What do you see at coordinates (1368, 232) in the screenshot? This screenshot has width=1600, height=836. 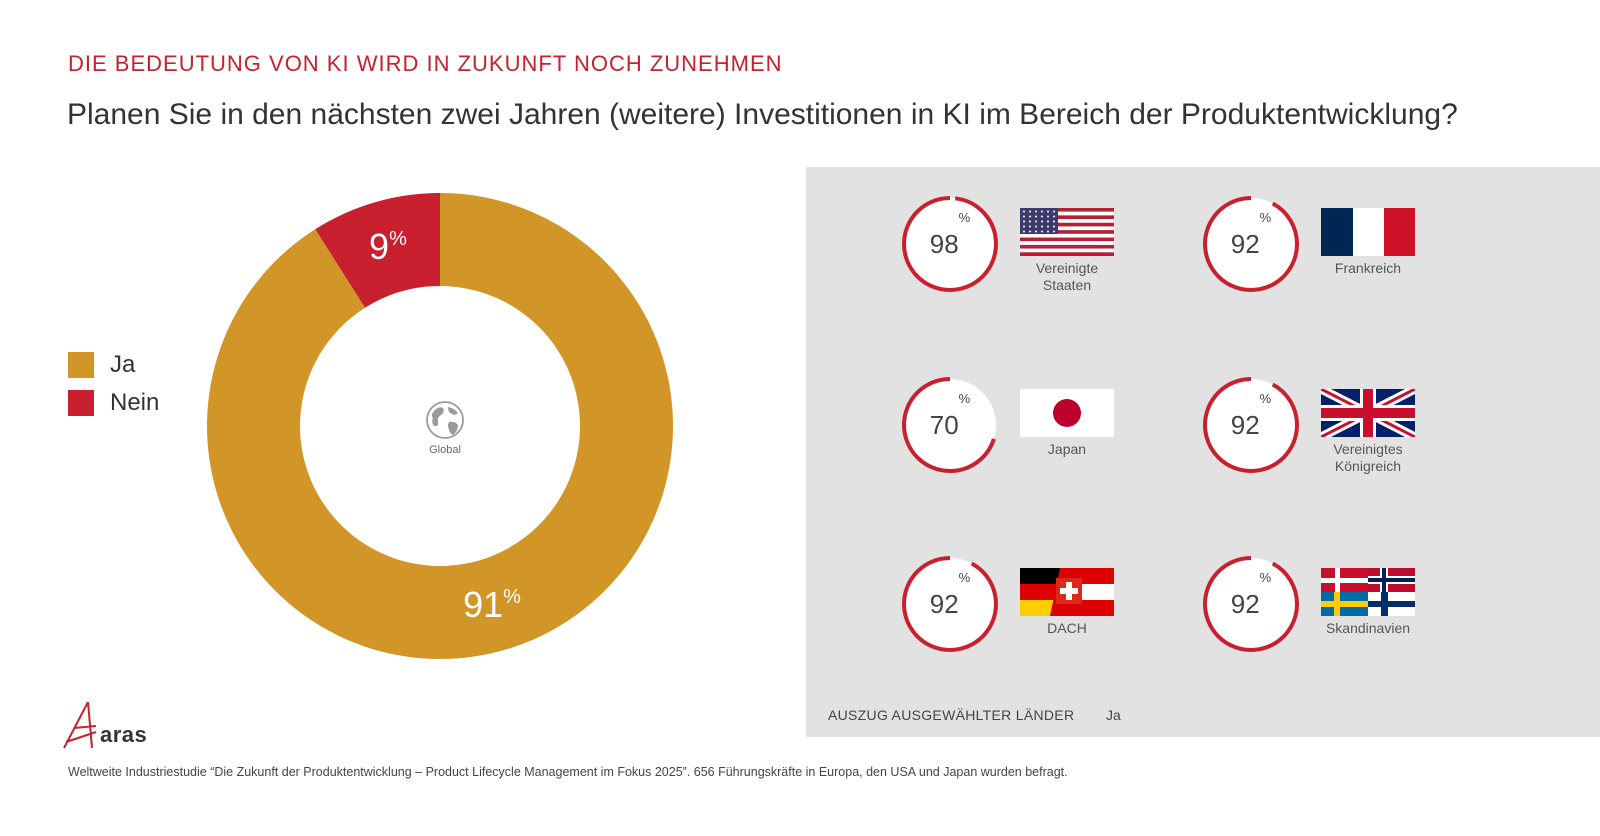 I see `france-flag-icon` at bounding box center [1368, 232].